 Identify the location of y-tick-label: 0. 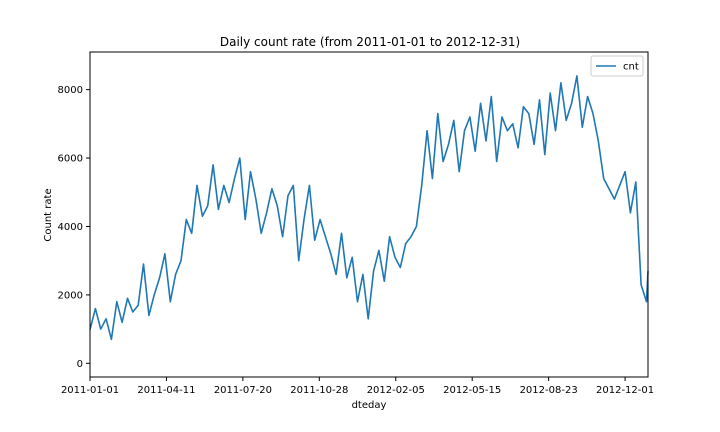
(80, 364).